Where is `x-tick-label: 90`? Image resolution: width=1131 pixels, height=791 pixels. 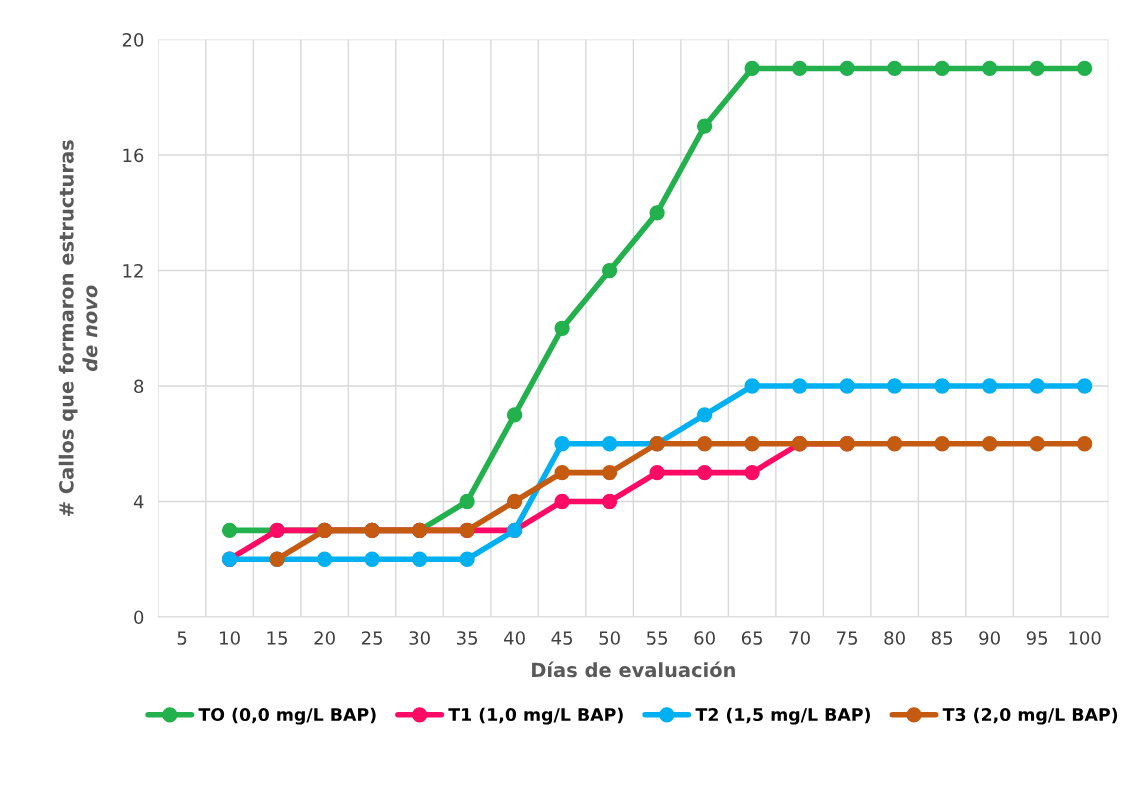
x-tick-label: 90 is located at coordinates (989, 638).